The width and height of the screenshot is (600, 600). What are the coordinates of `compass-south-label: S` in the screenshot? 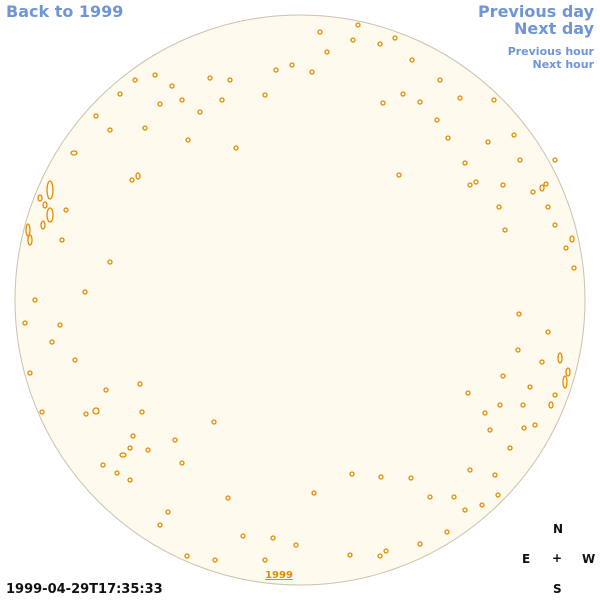 It's located at (557, 589).